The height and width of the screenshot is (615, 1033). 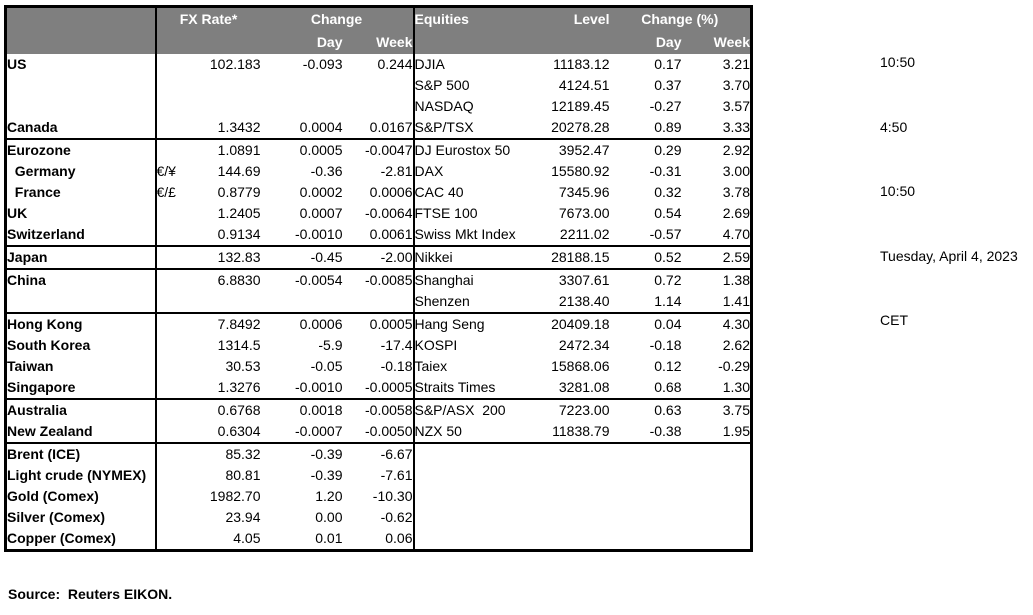 What do you see at coordinates (302, 302) in the screenshot?
I see `fx-day-change-cell` at bounding box center [302, 302].